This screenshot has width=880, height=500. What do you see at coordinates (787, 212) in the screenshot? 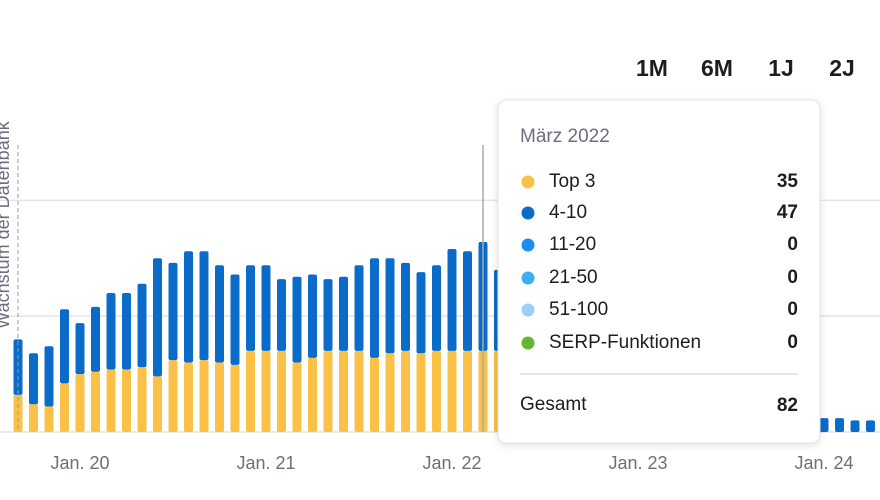
I see `tooltip-row-value: 47` at bounding box center [787, 212].